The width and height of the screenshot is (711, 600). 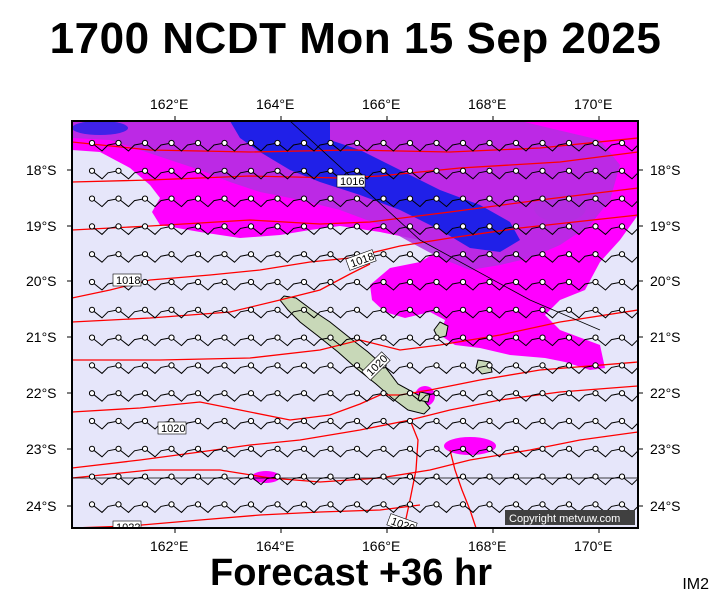 What do you see at coordinates (41, 449) in the screenshot?
I see `lat-label-left-23: 23°S` at bounding box center [41, 449].